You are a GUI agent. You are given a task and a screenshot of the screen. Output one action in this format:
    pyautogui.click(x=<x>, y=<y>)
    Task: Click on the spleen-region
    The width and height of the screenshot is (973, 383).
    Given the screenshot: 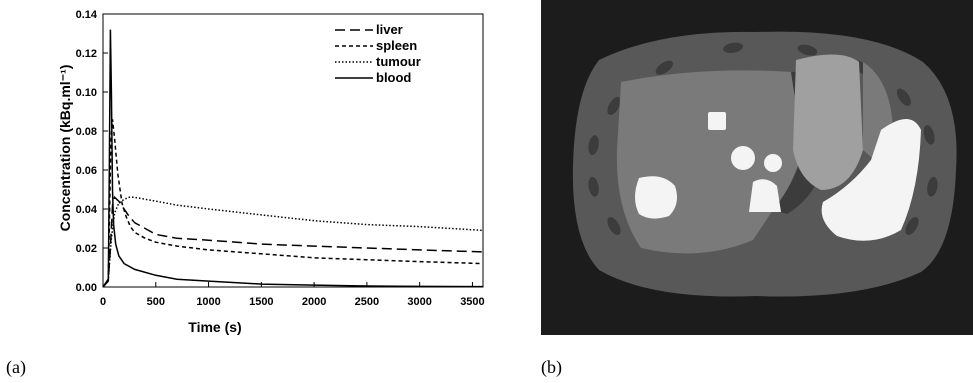 What is the action you would take?
    pyautogui.click(x=828, y=122)
    